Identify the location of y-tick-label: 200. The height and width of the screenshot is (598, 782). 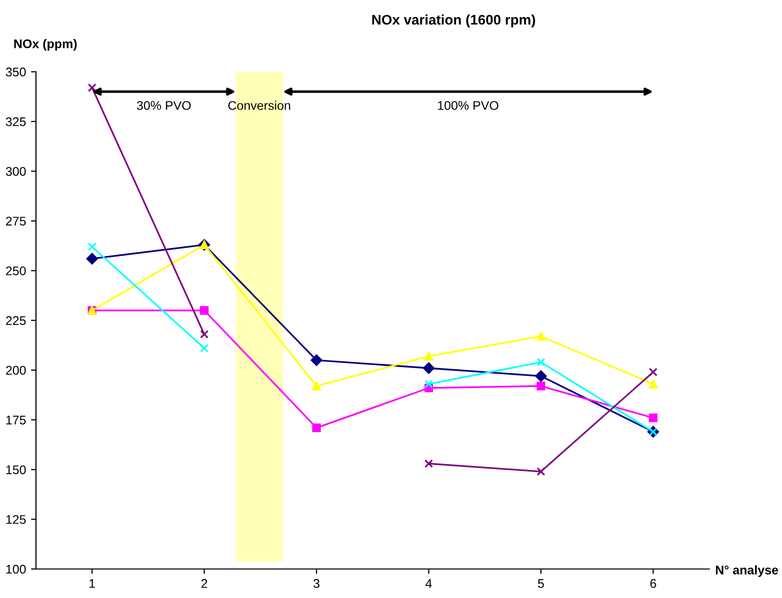
(16, 370).